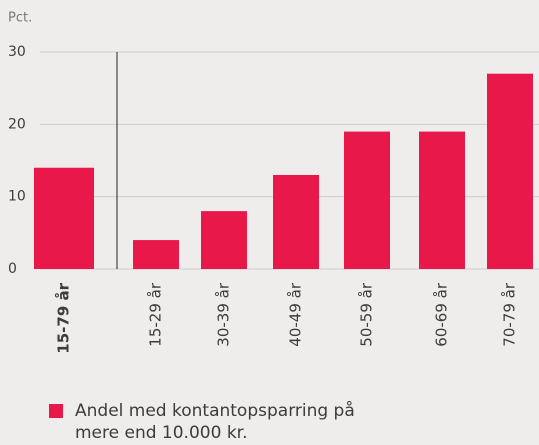 Image resolution: width=539 pixels, height=445 pixels. Describe the element at coordinates (156, 314) in the screenshot. I see `x-tick-label: 15-29 år` at that location.